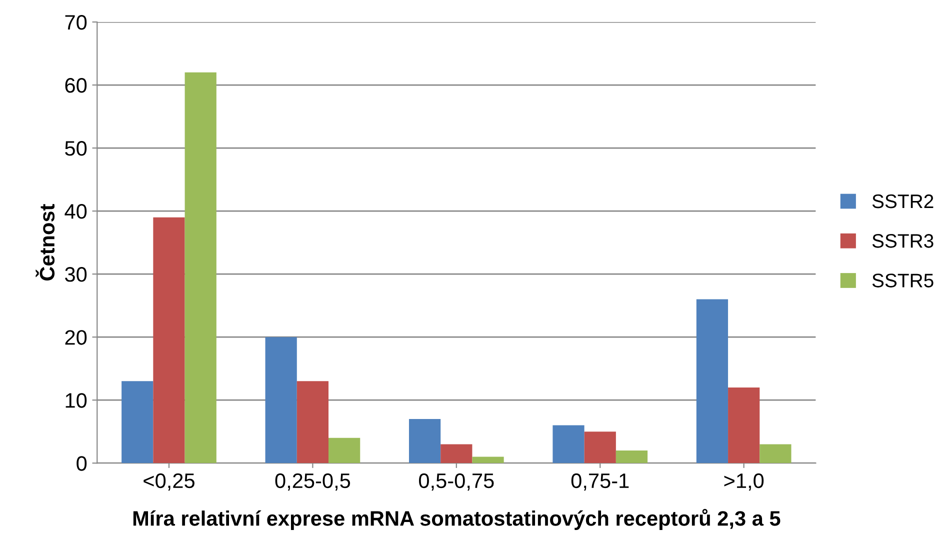 The image size is (943, 550). Describe the element at coordinates (744, 482) in the screenshot. I see `x-tick-label: >1,0` at that location.